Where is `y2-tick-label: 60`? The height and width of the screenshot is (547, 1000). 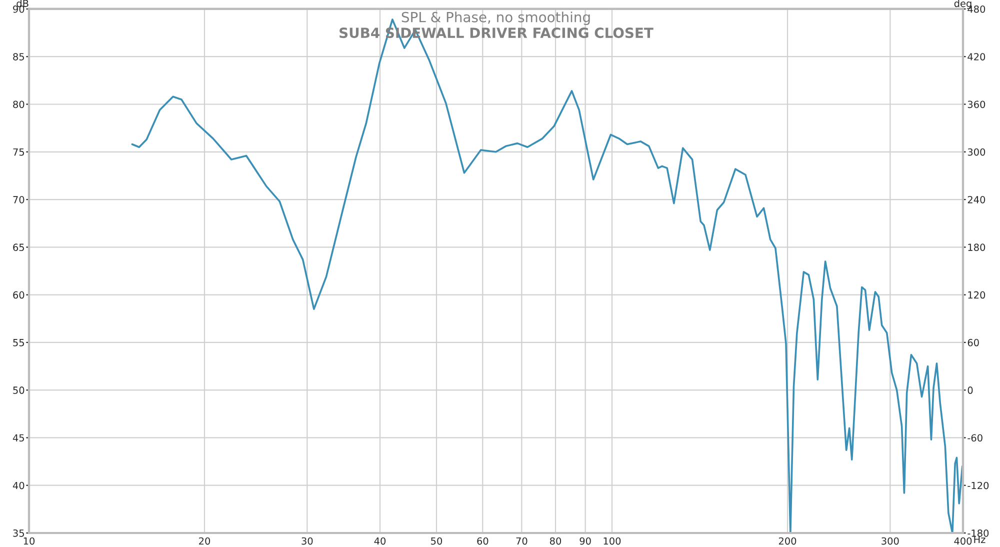 y2-tick-label: 60 is located at coordinates (973, 342).